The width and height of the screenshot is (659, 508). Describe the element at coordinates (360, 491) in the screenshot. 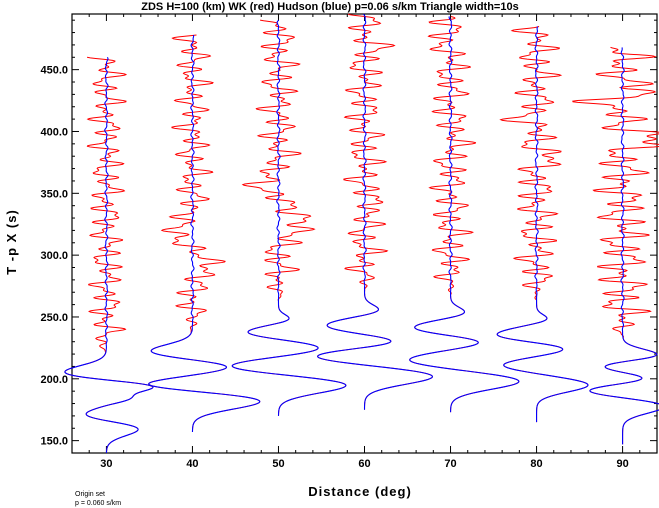

I see `x-axis-label: Distance (deg)` at that location.